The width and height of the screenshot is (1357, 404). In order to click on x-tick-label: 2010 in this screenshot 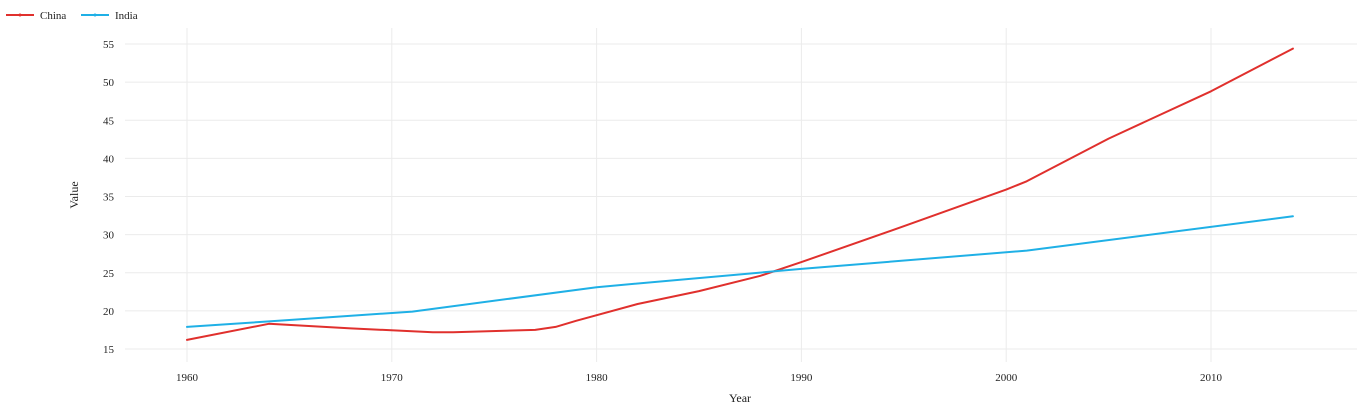, I will do `click(1211, 378)`.